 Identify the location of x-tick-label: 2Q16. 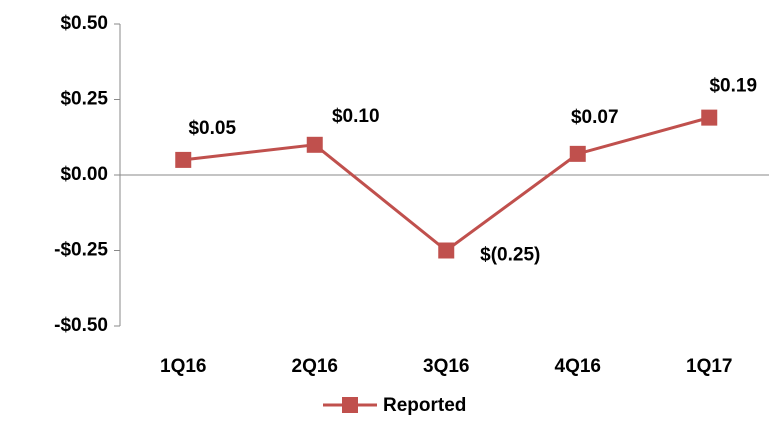
(315, 366).